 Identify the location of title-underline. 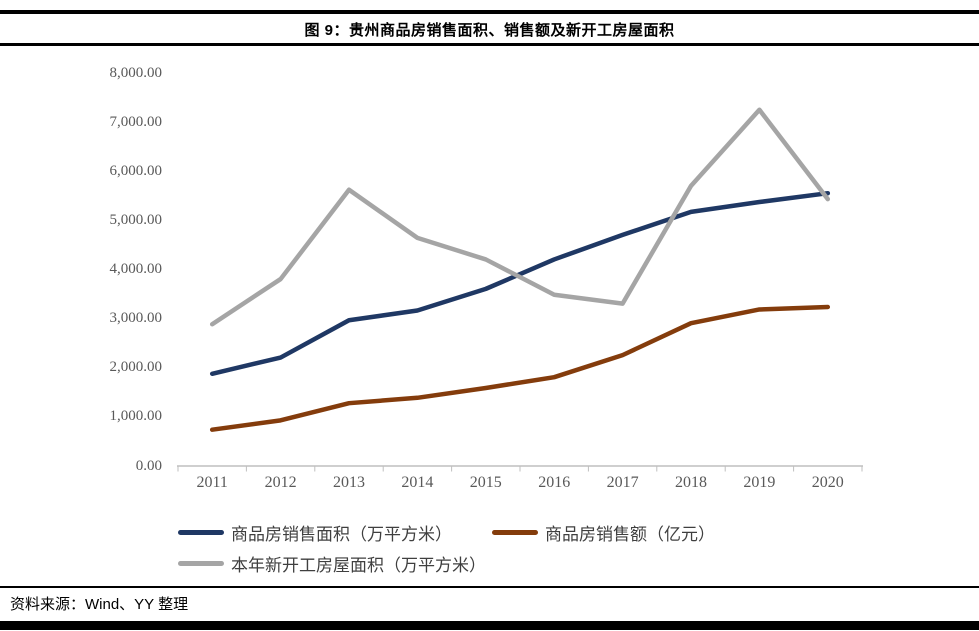
(489, 44).